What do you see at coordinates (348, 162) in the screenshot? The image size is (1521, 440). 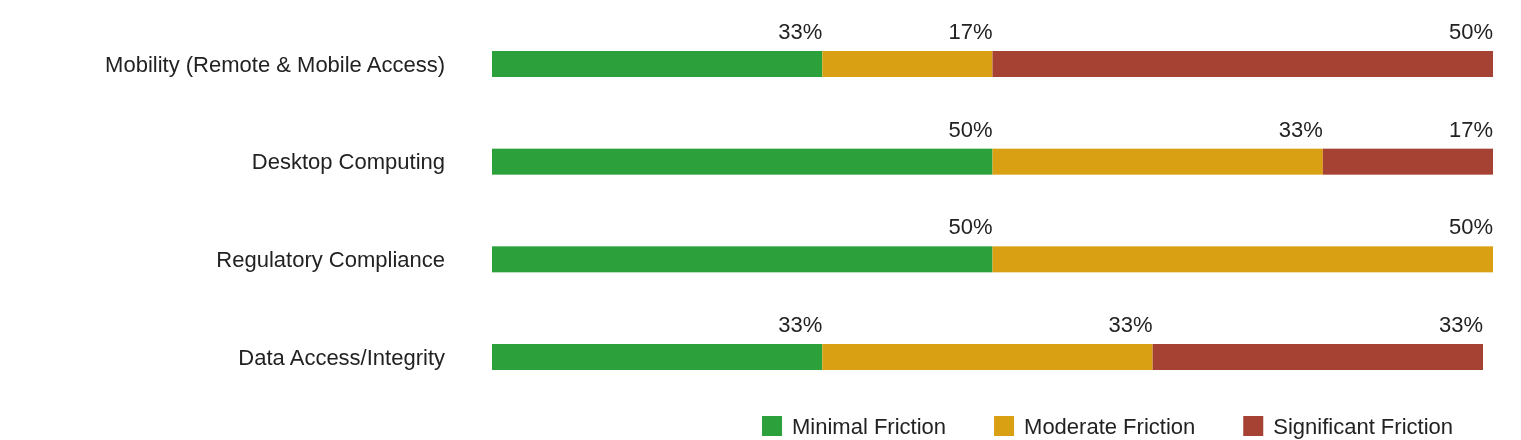 I see `y-tick-label: Desktop Computing` at bounding box center [348, 162].